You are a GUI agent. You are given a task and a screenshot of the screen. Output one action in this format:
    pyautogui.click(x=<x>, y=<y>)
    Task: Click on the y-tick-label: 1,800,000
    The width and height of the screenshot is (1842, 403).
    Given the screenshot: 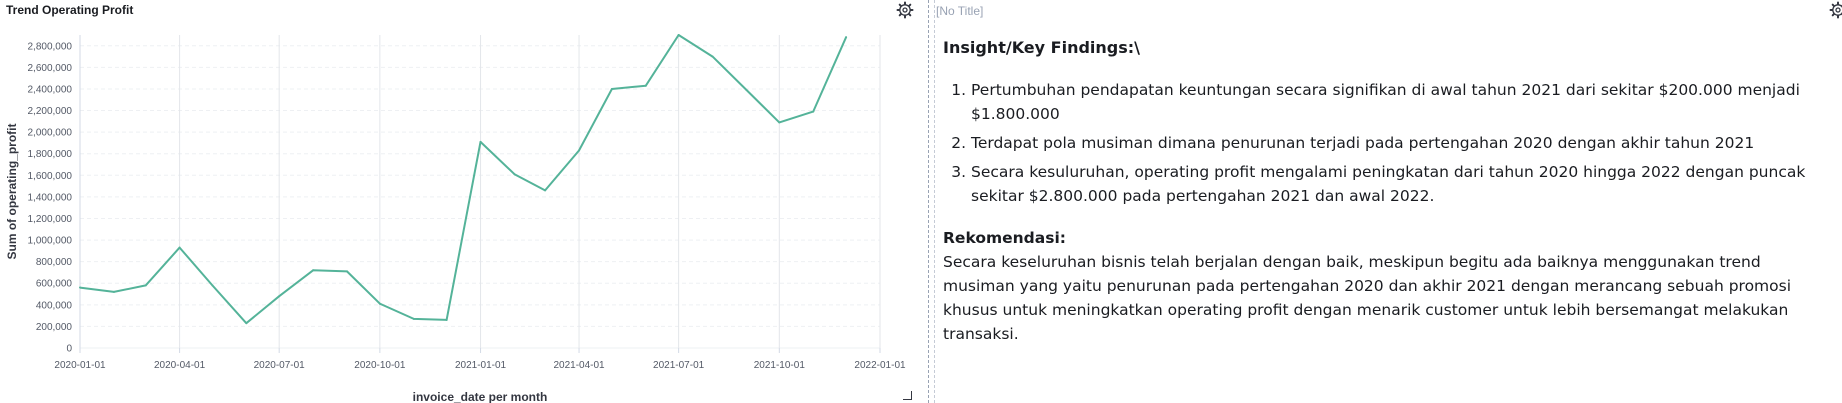 What is the action you would take?
    pyautogui.click(x=50, y=154)
    